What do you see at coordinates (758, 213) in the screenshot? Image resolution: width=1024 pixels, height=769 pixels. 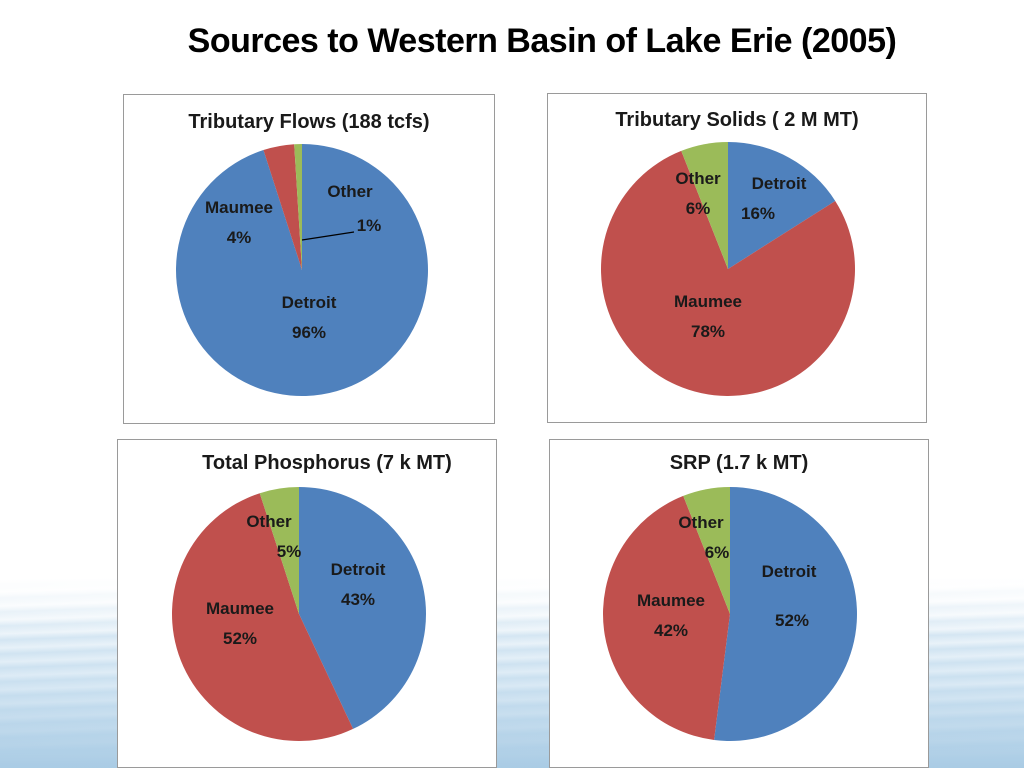 I see `pie-slice-label-detroit-pct: 16%` at bounding box center [758, 213].